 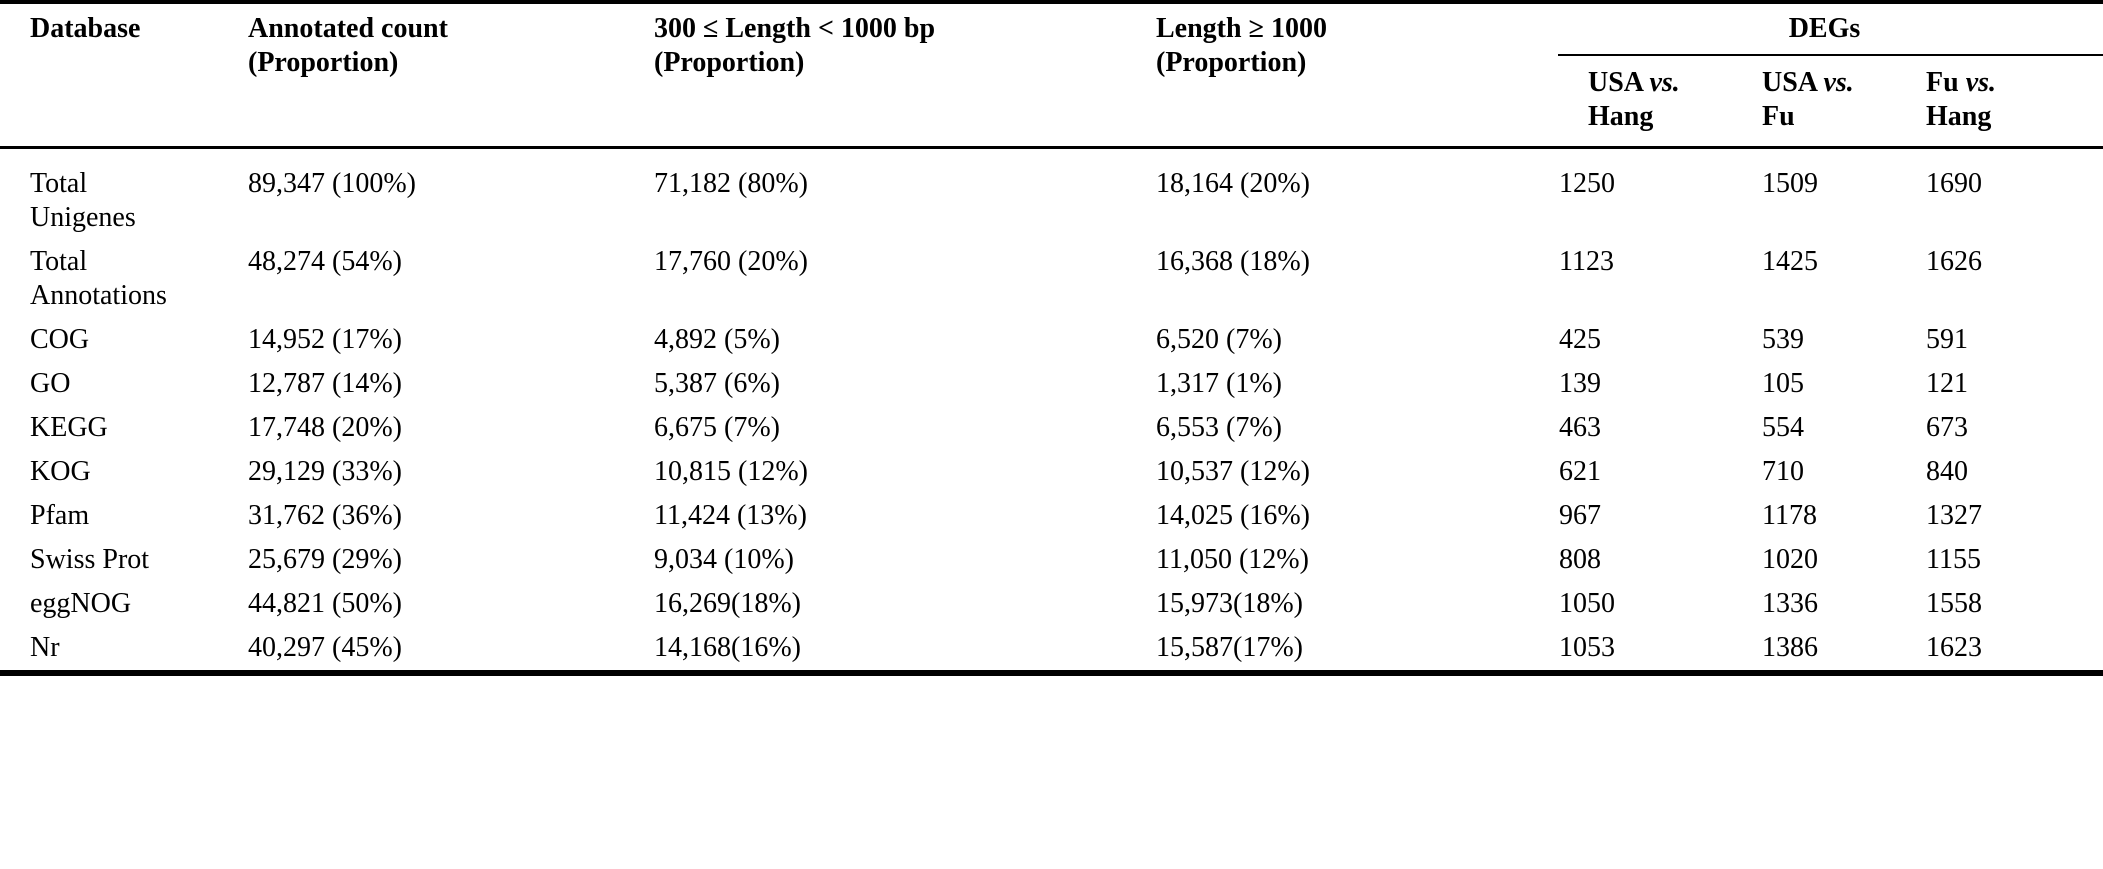 What do you see at coordinates (1790, 647) in the screenshot?
I see `cell-deg-usa-vs-fu: 1386` at bounding box center [1790, 647].